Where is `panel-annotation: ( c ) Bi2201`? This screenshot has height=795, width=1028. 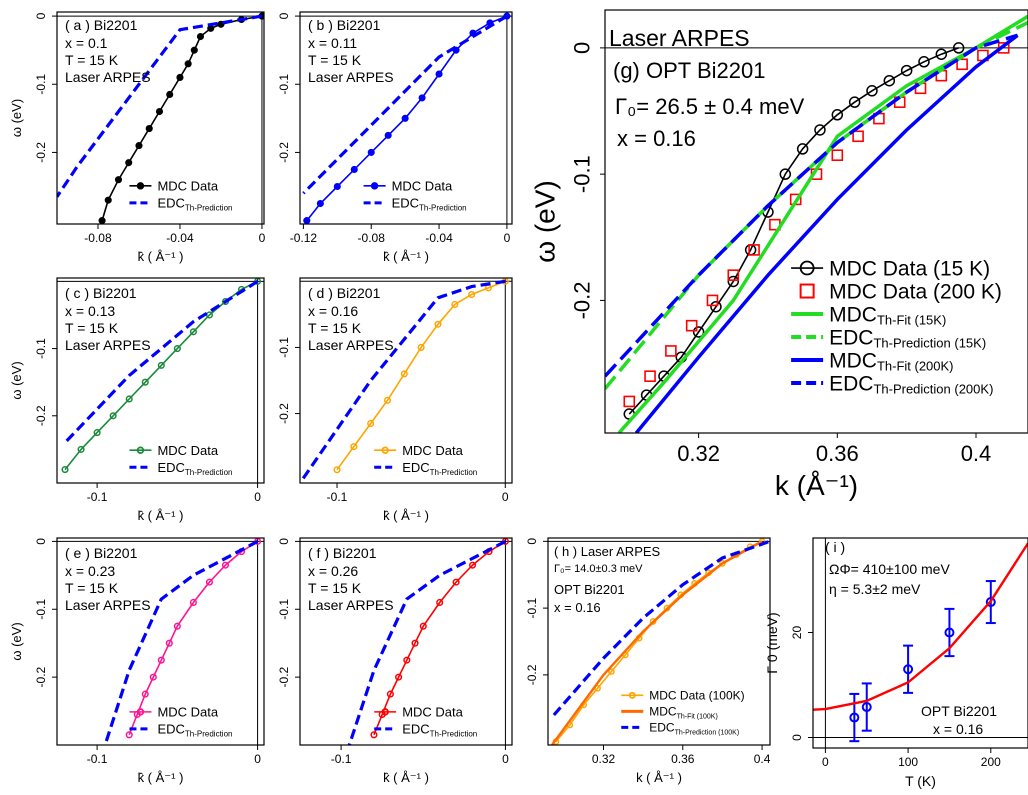 panel-annotation: ( c ) Bi2201 is located at coordinates (101, 293).